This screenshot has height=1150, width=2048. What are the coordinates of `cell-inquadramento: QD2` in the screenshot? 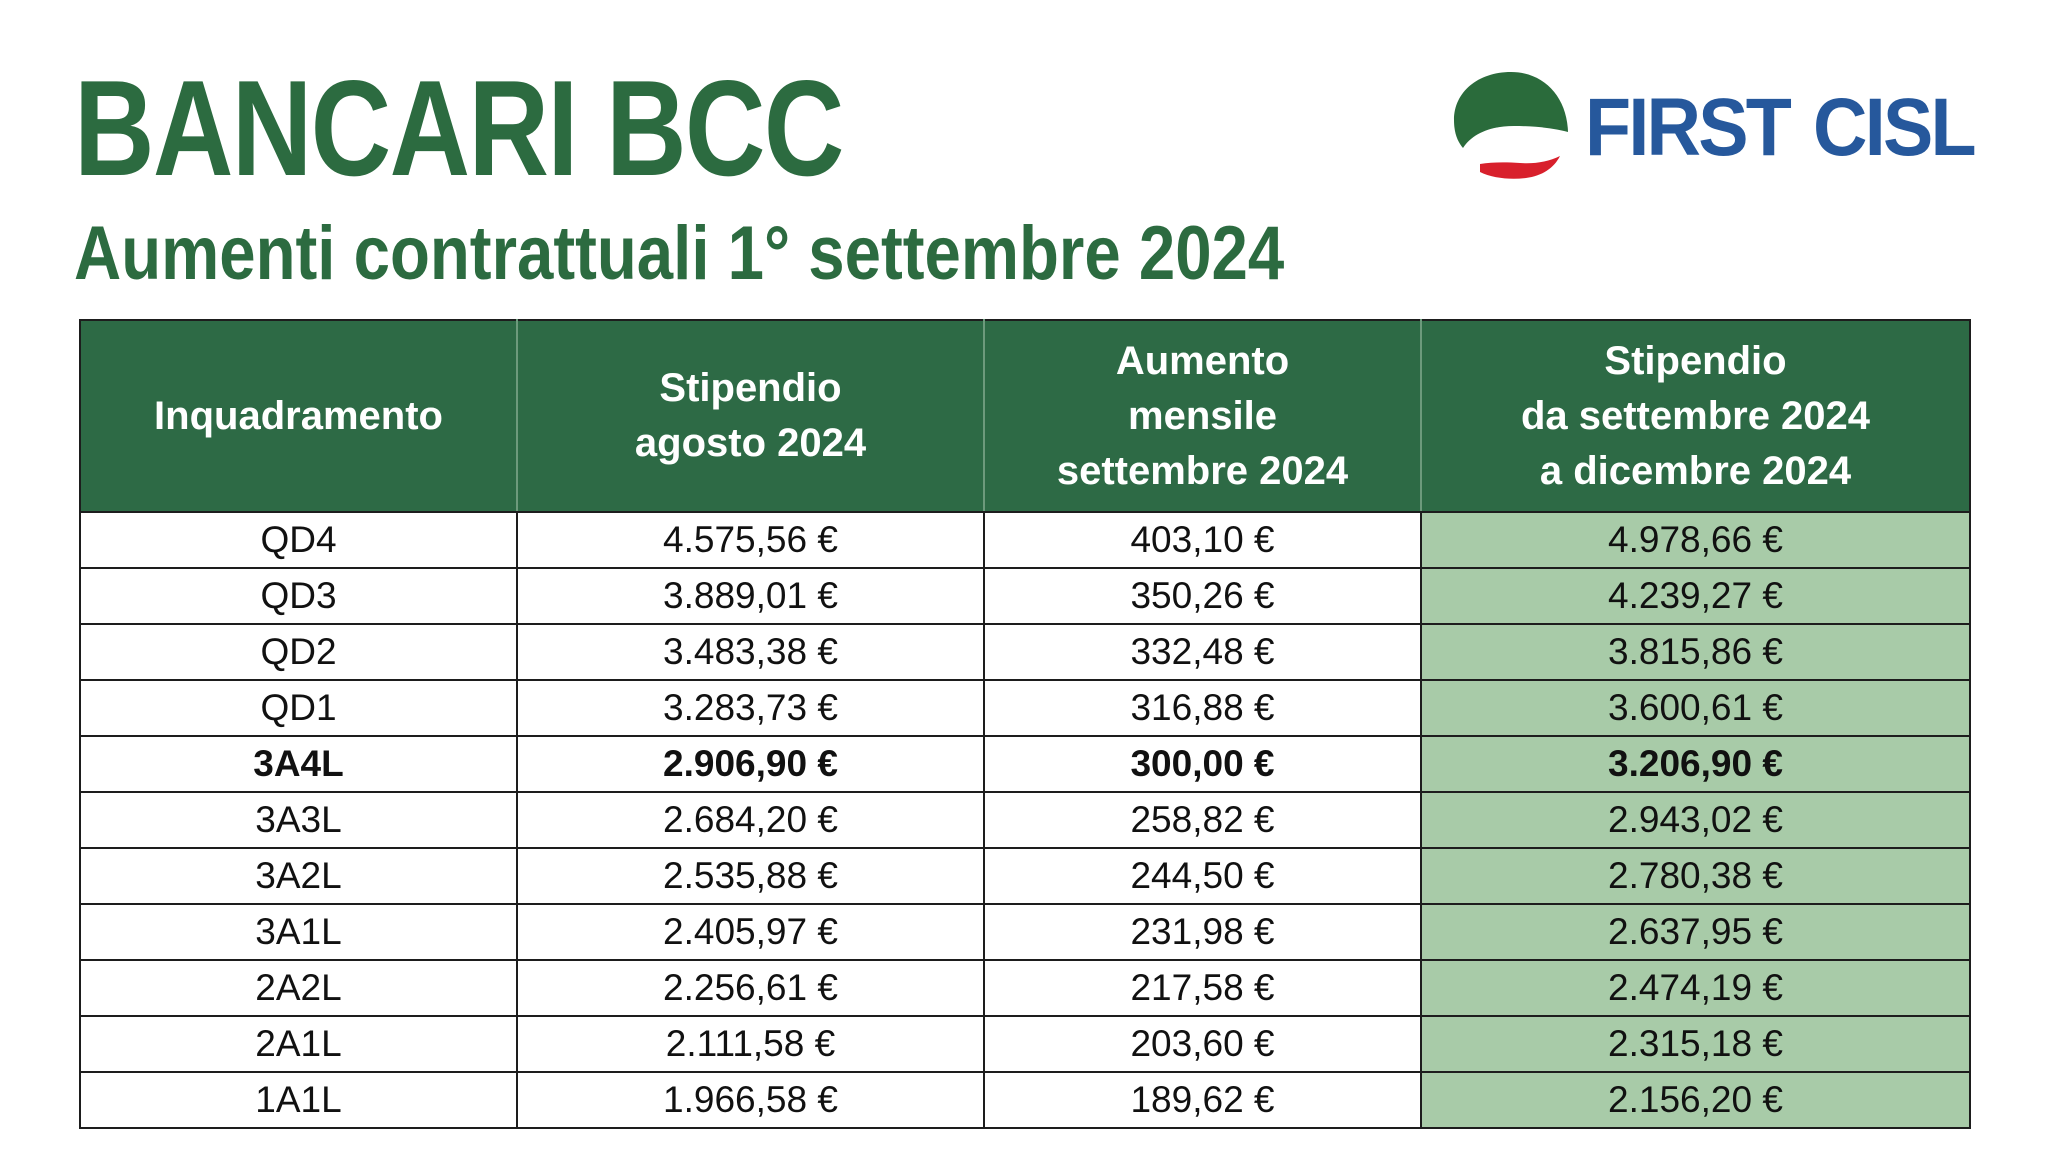 It's located at (298, 652).